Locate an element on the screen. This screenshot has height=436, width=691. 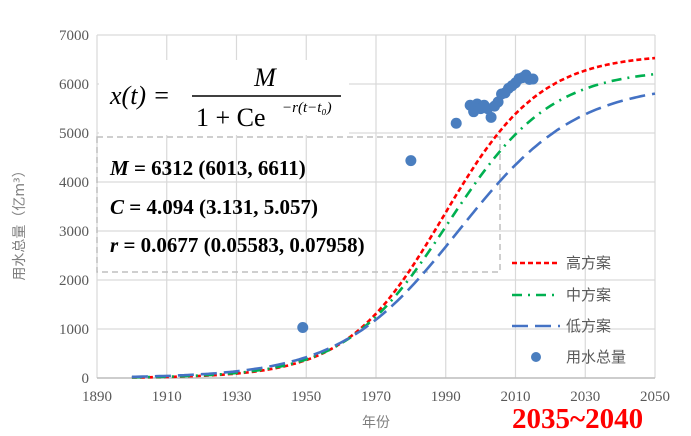
x-tick-label: 1910 is located at coordinates (167, 397).